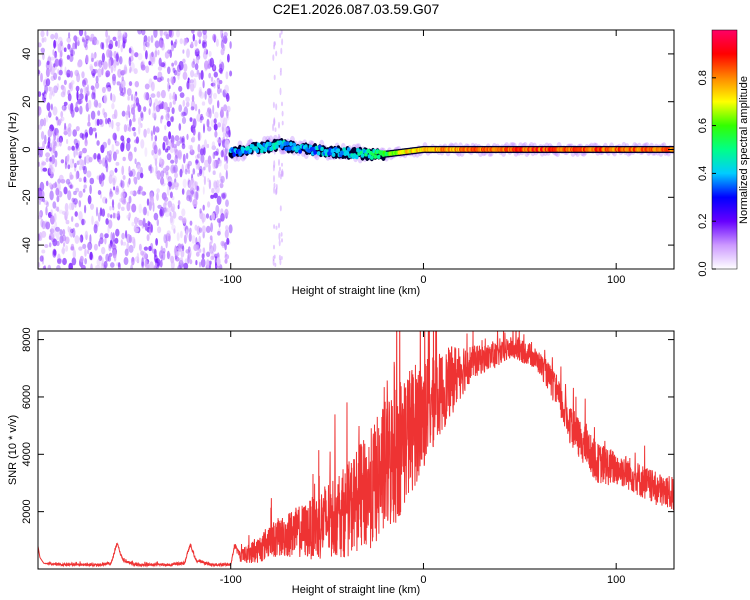 The width and height of the screenshot is (750, 600). I want to click on spectrogram-ytick-label: 20, so click(27, 102).